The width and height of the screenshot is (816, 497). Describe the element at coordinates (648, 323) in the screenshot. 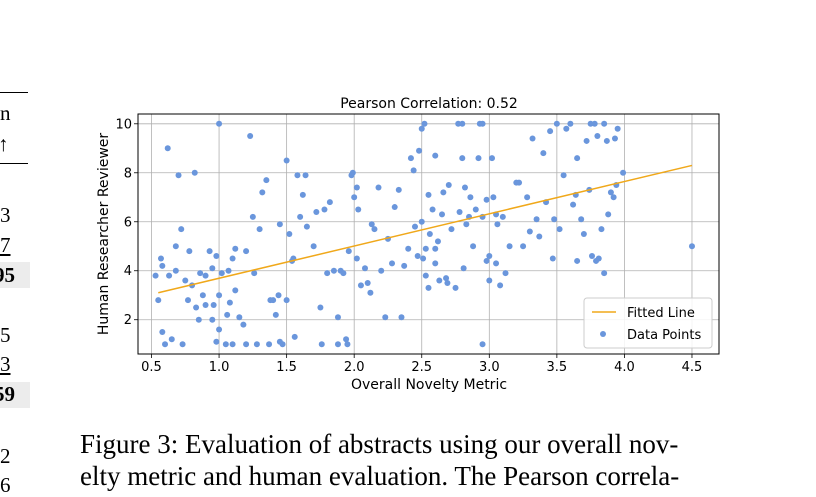

I see `chart-legend: Fitted Line Data Points` at that location.